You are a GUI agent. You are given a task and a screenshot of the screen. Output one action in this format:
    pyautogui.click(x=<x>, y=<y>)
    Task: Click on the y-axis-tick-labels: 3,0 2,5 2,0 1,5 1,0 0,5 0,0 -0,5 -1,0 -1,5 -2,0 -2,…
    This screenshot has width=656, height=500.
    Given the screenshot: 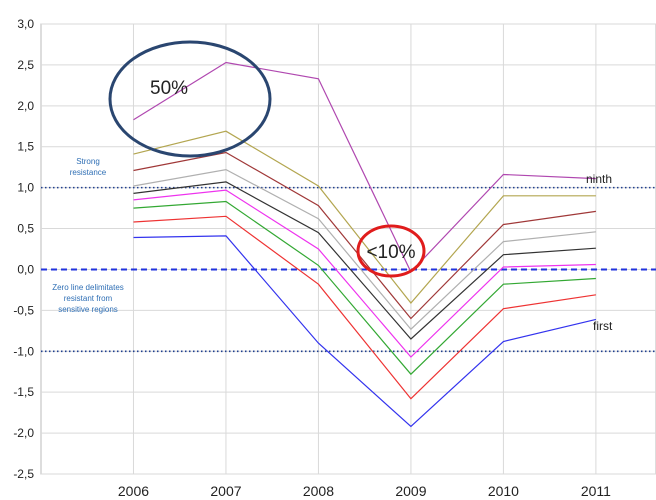 What is the action you would take?
    pyautogui.click(x=23, y=249)
    